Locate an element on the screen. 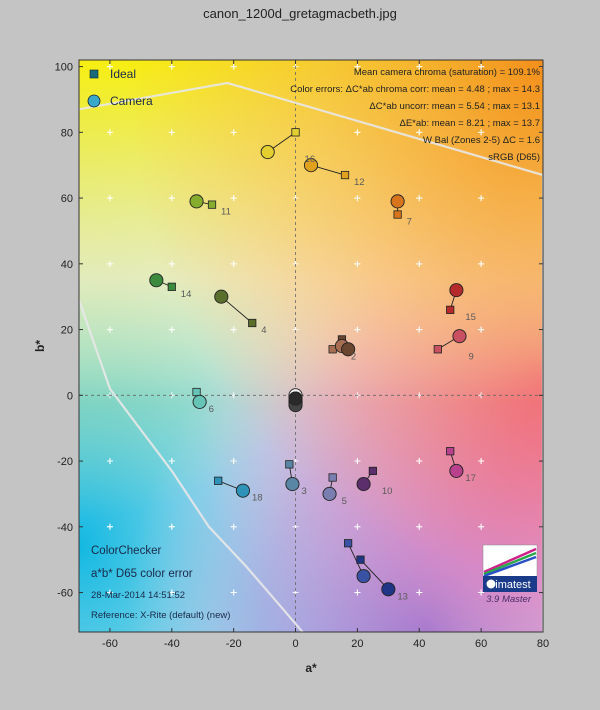 Image resolution: width=600 pixels, height=710 pixels. y-tick-label: -40 is located at coordinates (65, 528).